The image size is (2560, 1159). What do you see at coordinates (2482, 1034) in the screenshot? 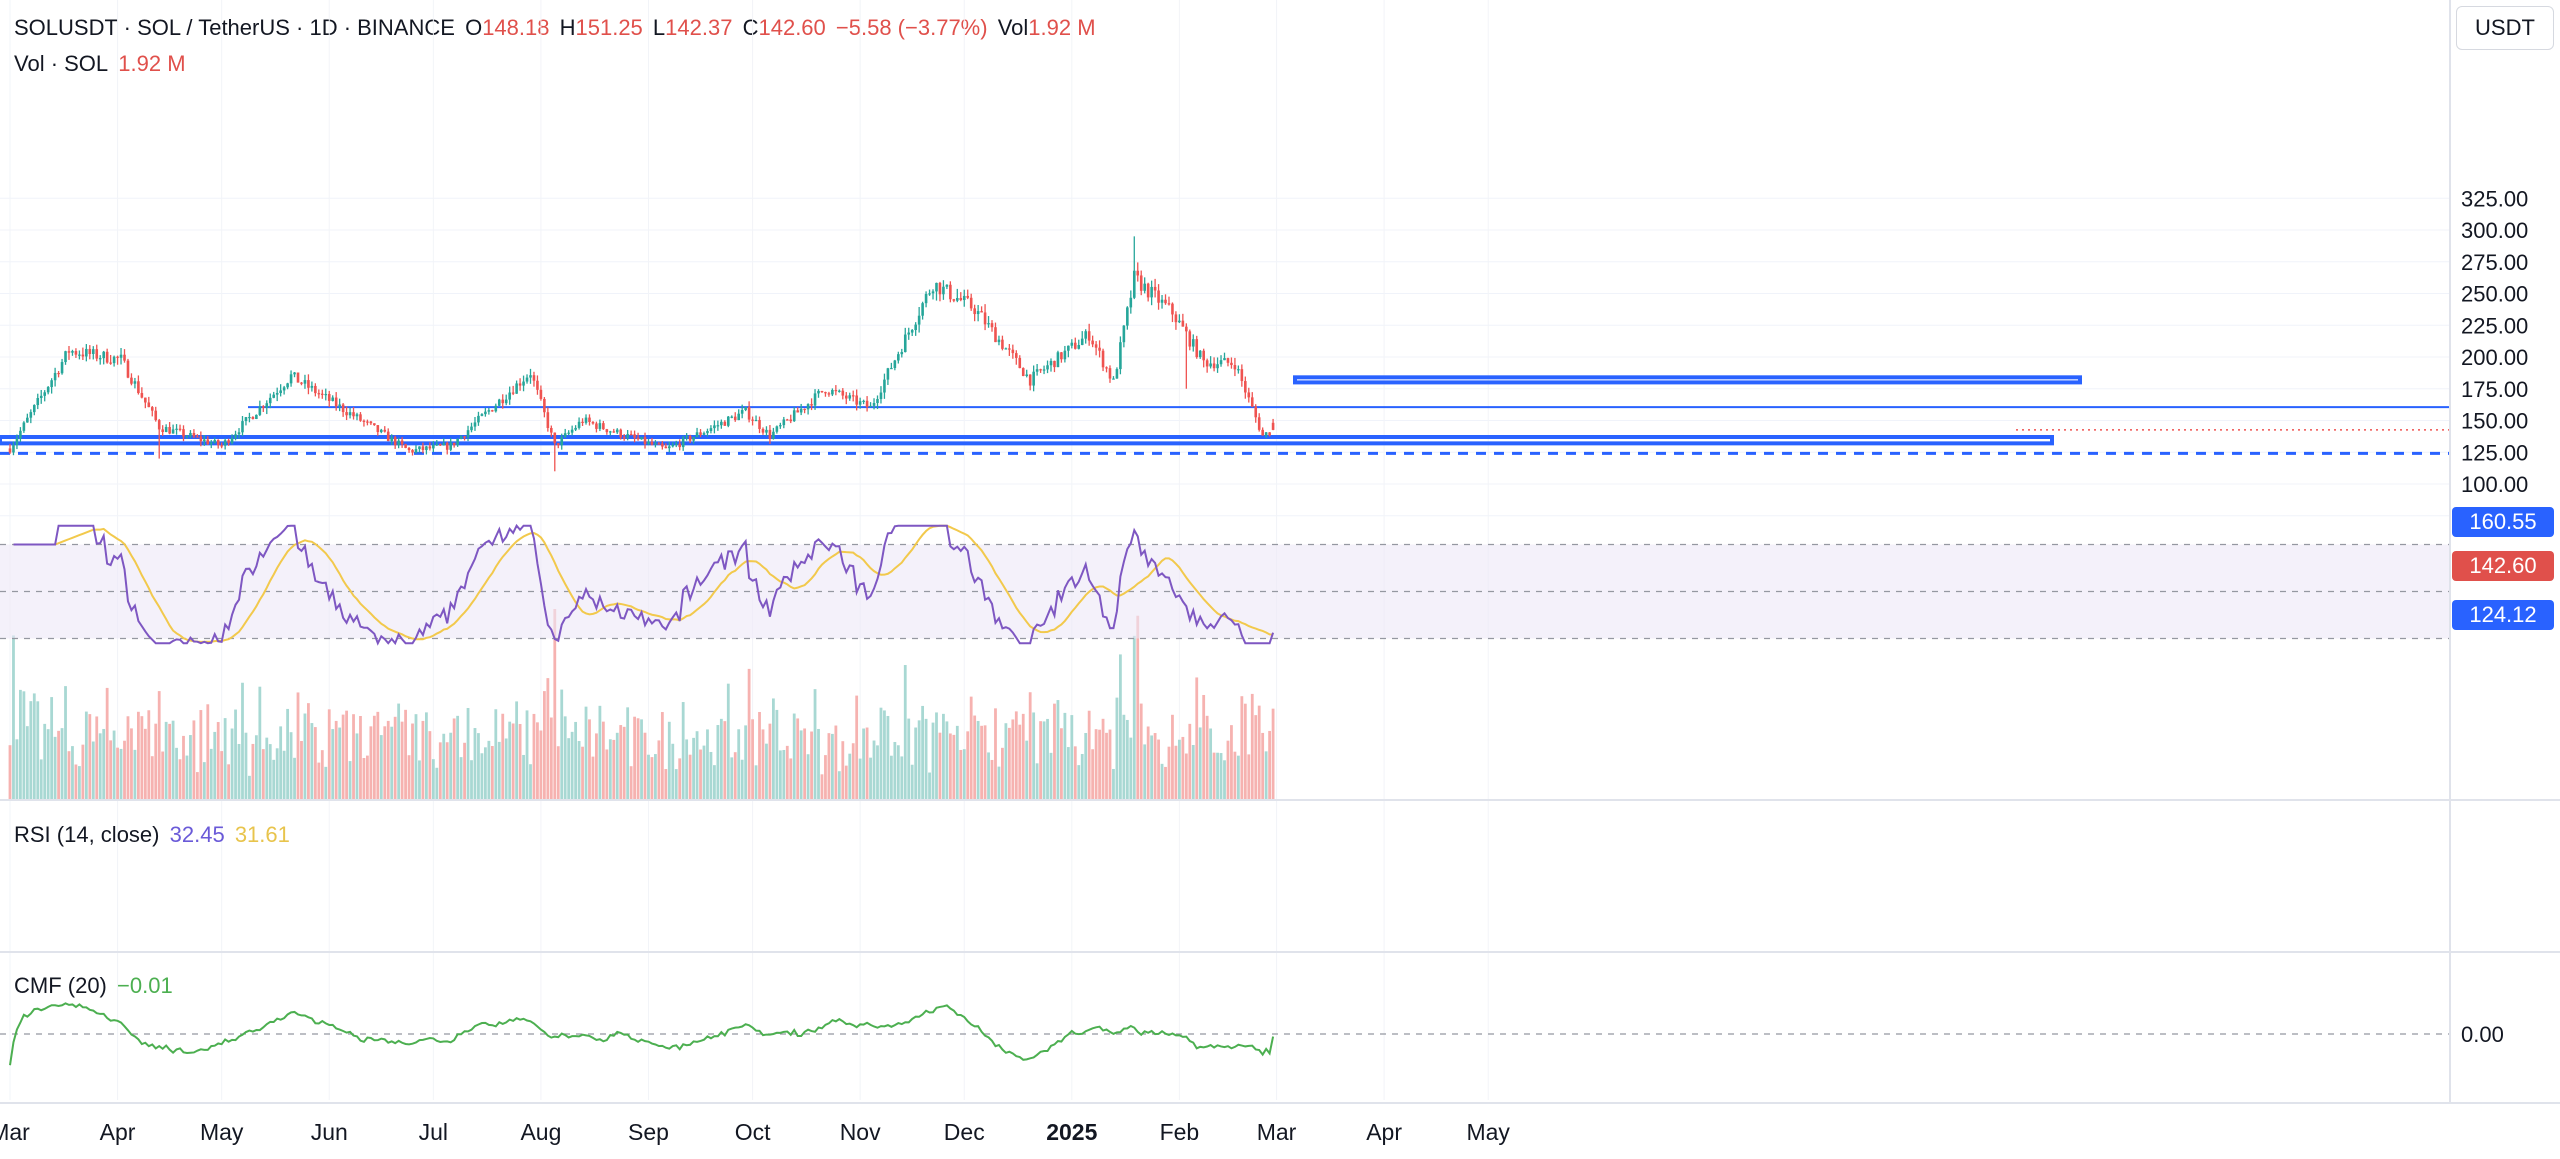
I see `cmf-tick-label: 0.00` at bounding box center [2482, 1034].